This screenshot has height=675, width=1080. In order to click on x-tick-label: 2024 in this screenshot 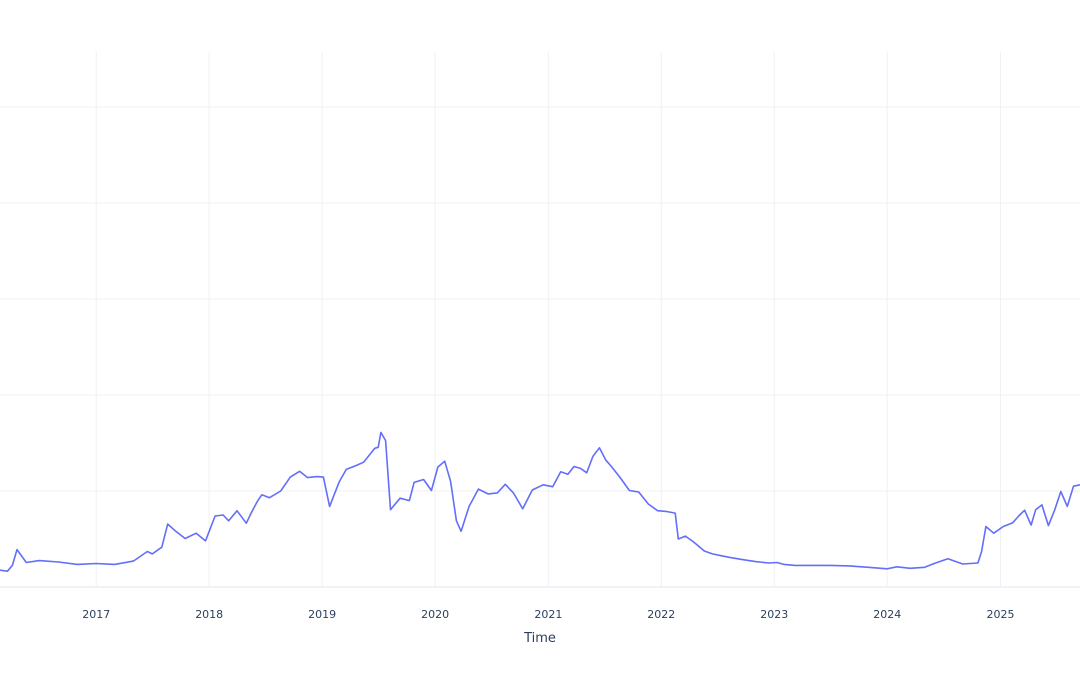, I will do `click(887, 614)`.